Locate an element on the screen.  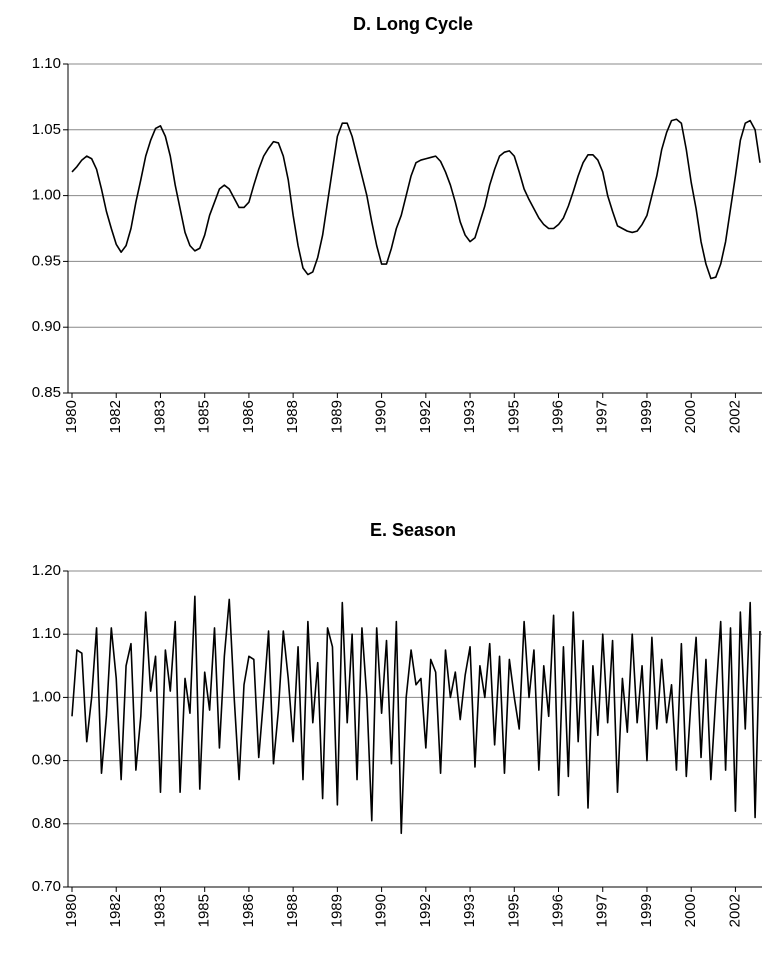
chart-title: D. Long Cycle is located at coordinates (413, 24).